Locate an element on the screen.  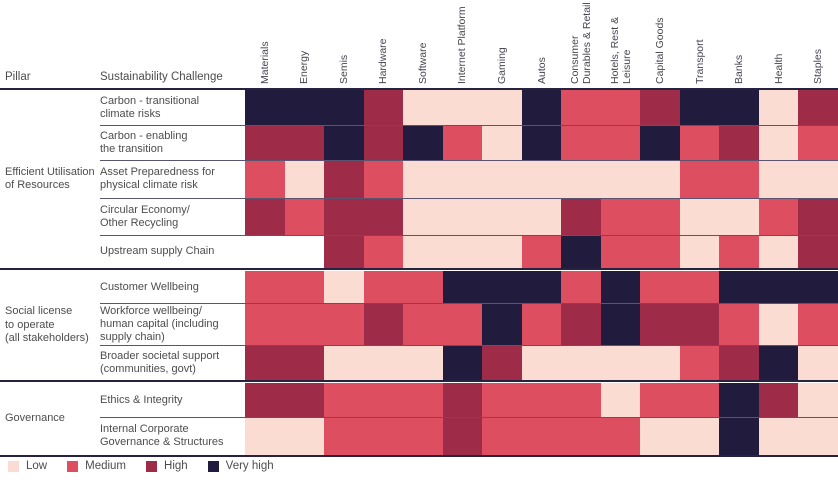
challenge-column-header: Sustainability Challenge is located at coordinates (161, 77).